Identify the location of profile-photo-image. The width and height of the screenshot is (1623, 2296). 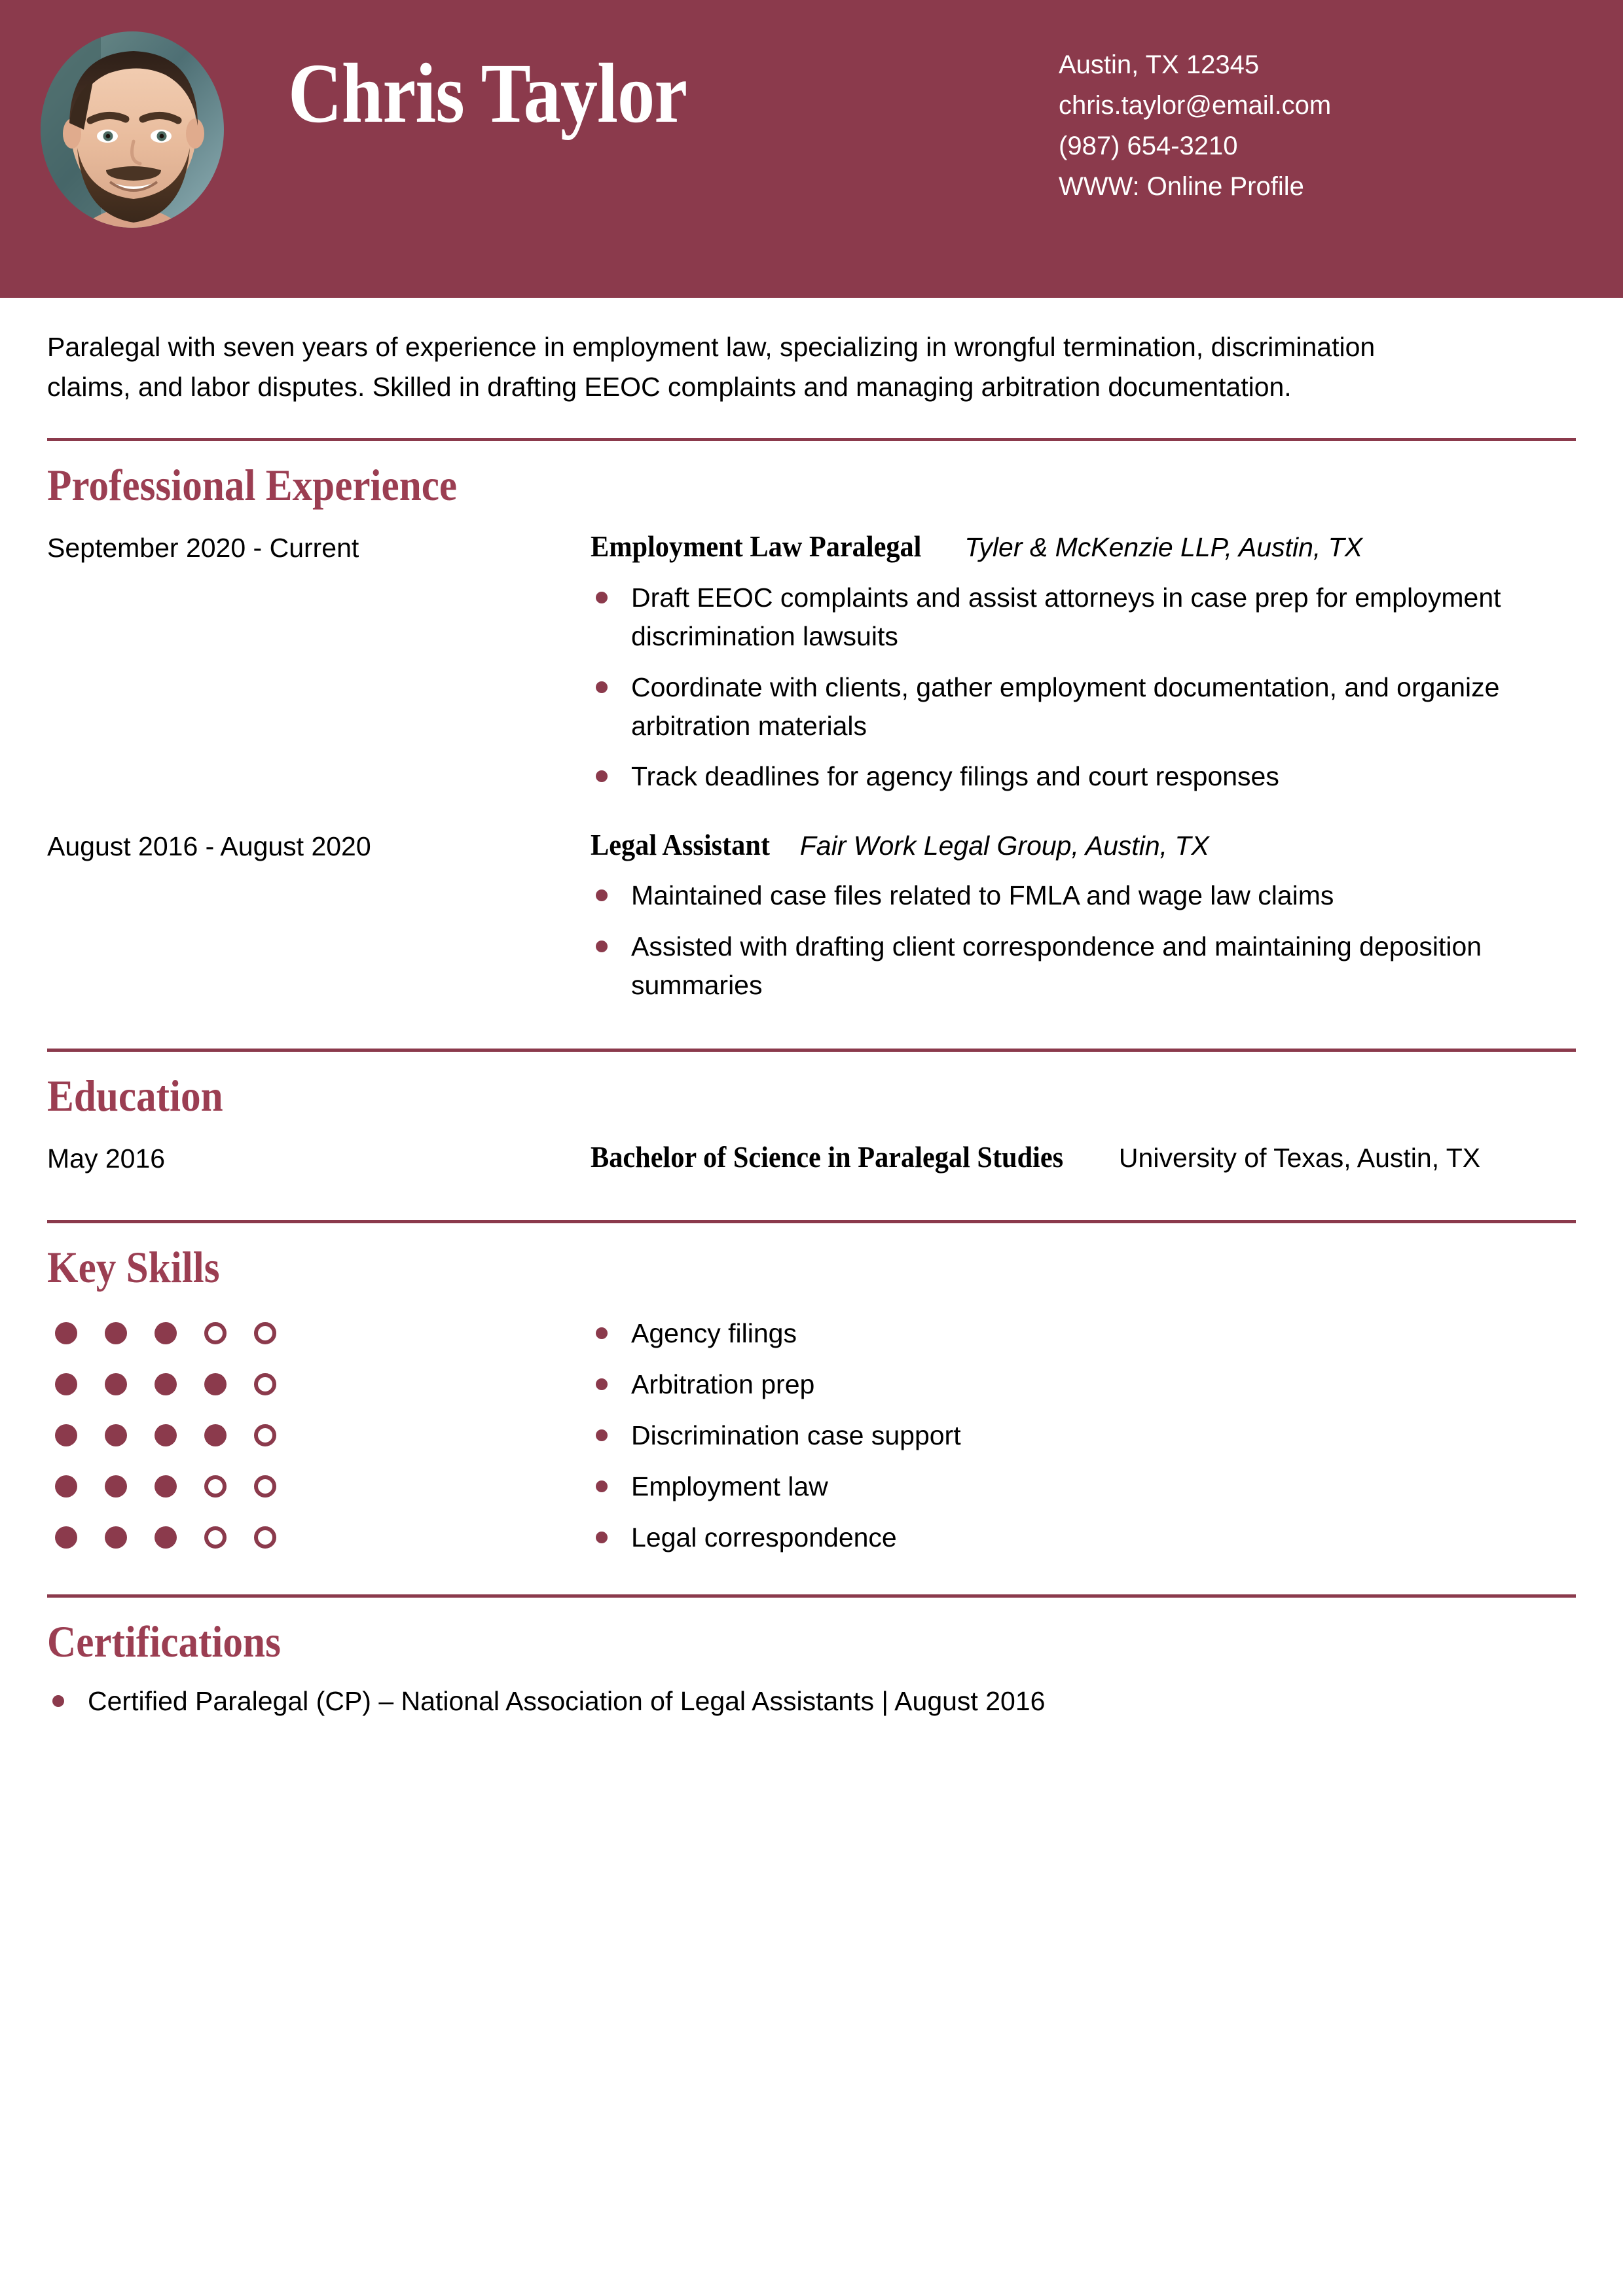
(132, 129).